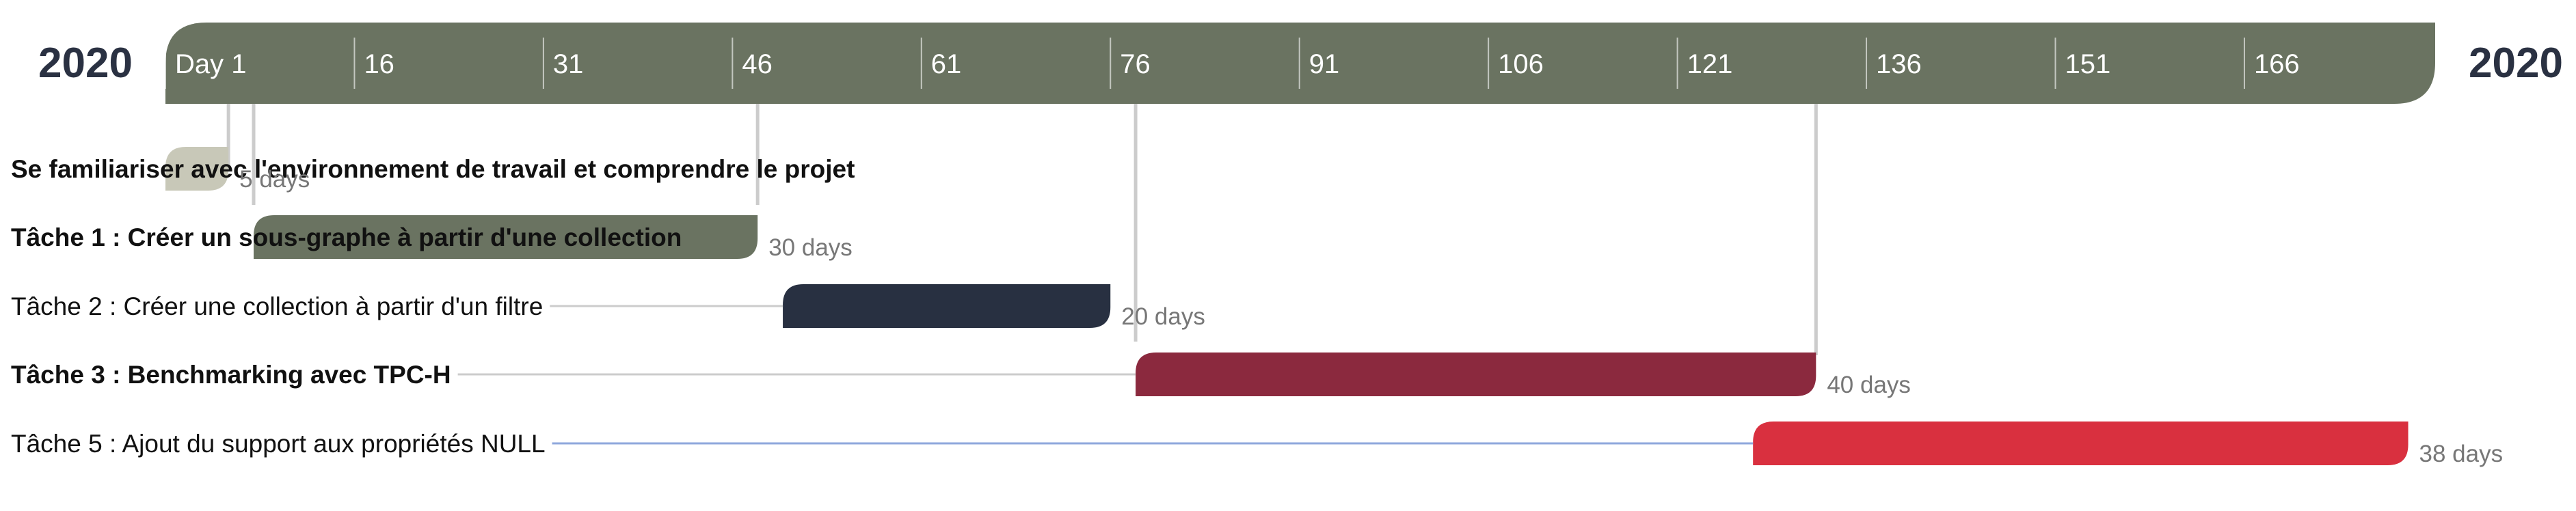 This screenshot has width=2576, height=511. I want to click on task-duration-label: 20 days, so click(1163, 316).